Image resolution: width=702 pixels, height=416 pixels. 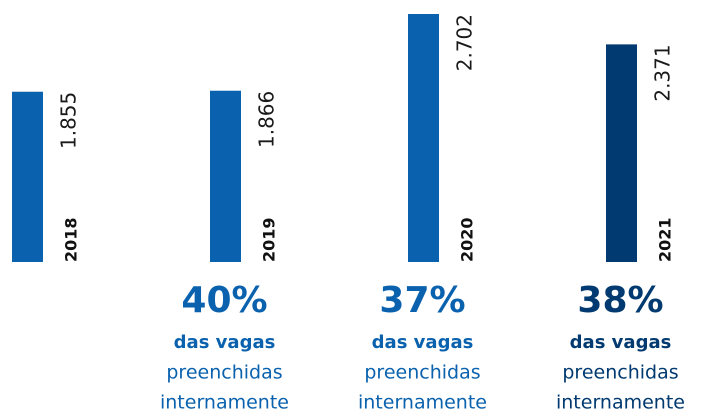 What do you see at coordinates (665, 239) in the screenshot?
I see `year-label: 2021` at bounding box center [665, 239].